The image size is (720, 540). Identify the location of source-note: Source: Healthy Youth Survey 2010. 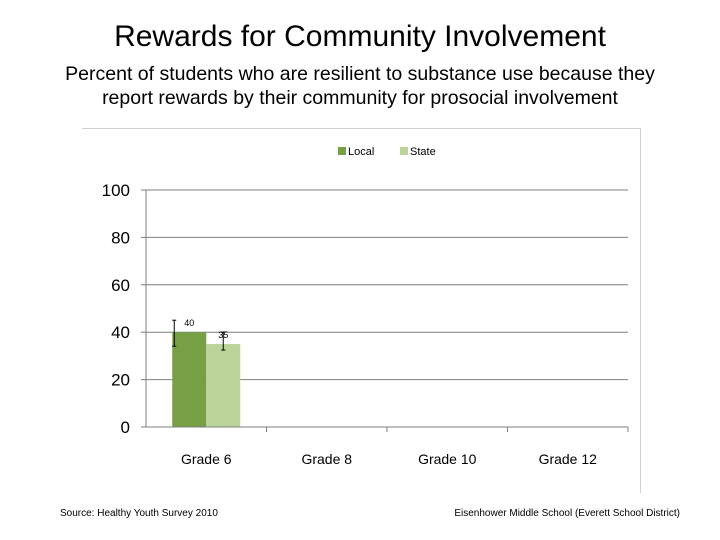
(139, 513).